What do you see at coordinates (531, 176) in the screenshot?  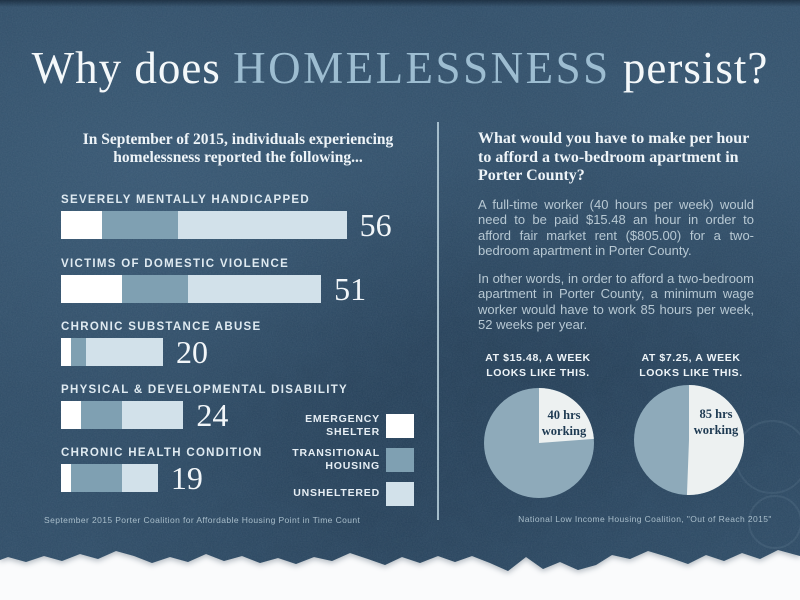 I see `right-heading-line3: Porter County?` at bounding box center [531, 176].